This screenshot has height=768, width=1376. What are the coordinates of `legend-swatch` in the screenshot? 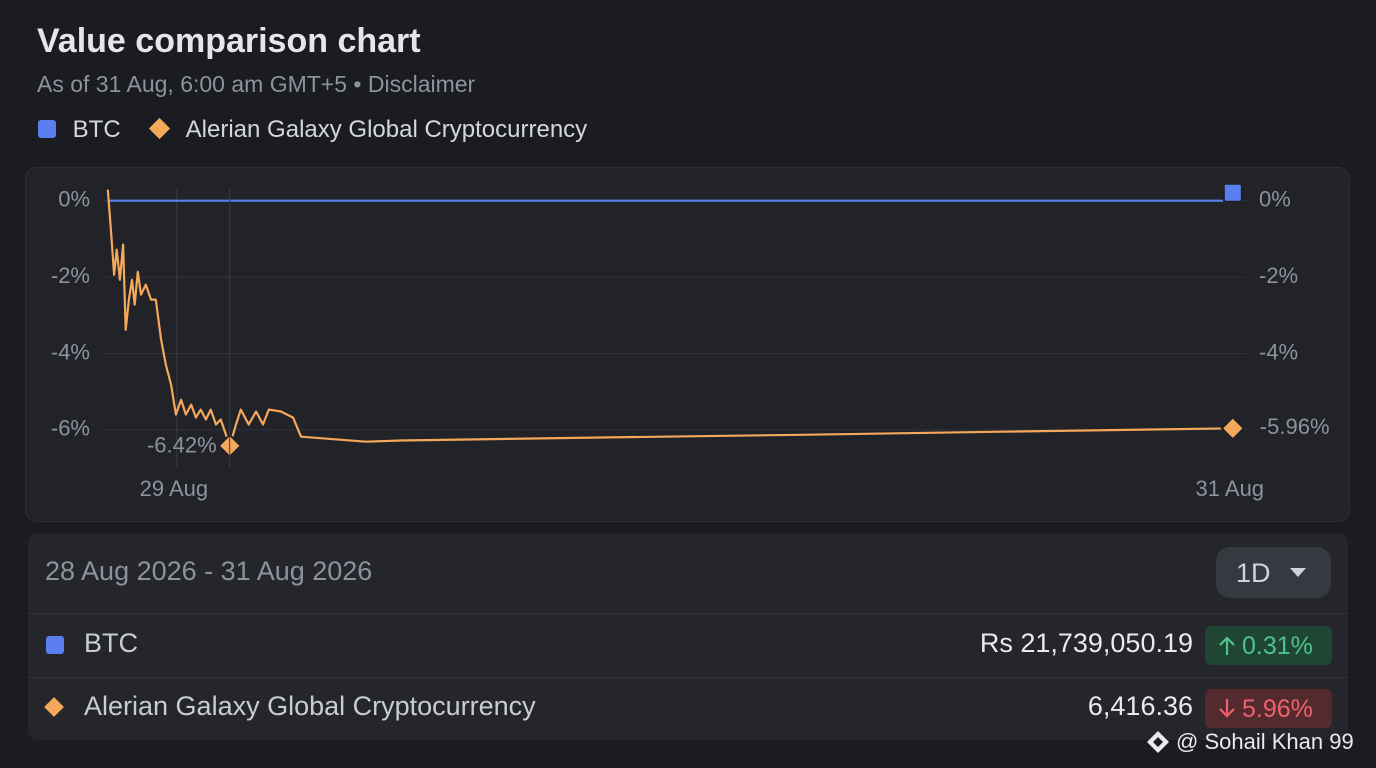 It's located at (47, 129).